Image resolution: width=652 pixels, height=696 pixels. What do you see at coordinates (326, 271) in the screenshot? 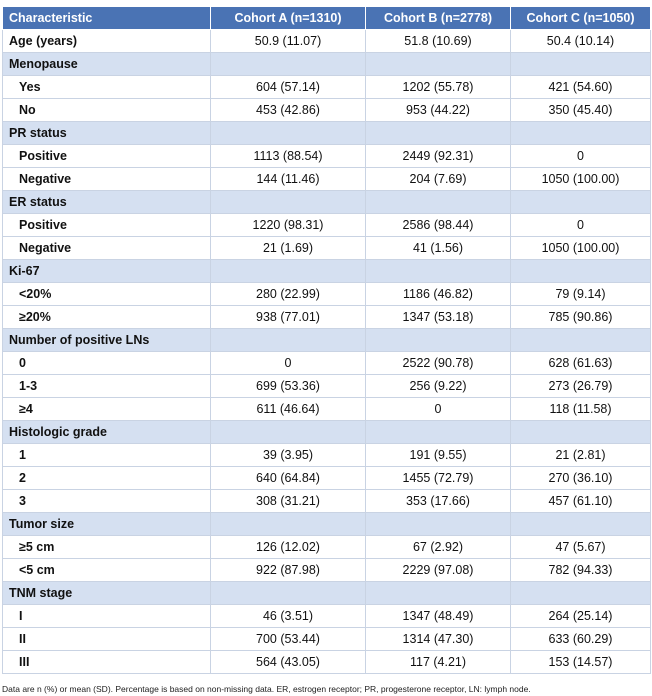
I see `section-row: Ki-67` at bounding box center [326, 271].